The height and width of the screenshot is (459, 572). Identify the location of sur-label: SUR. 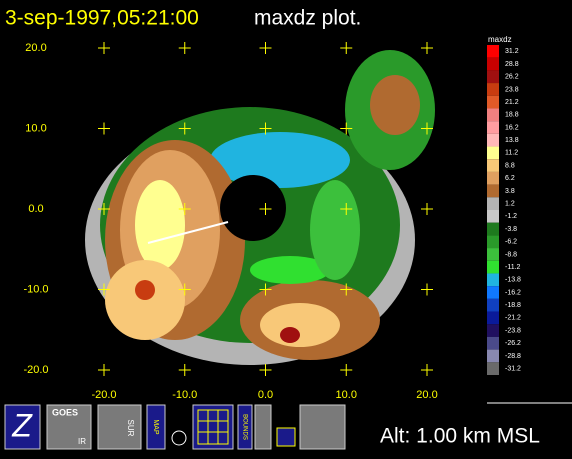
(130, 428).